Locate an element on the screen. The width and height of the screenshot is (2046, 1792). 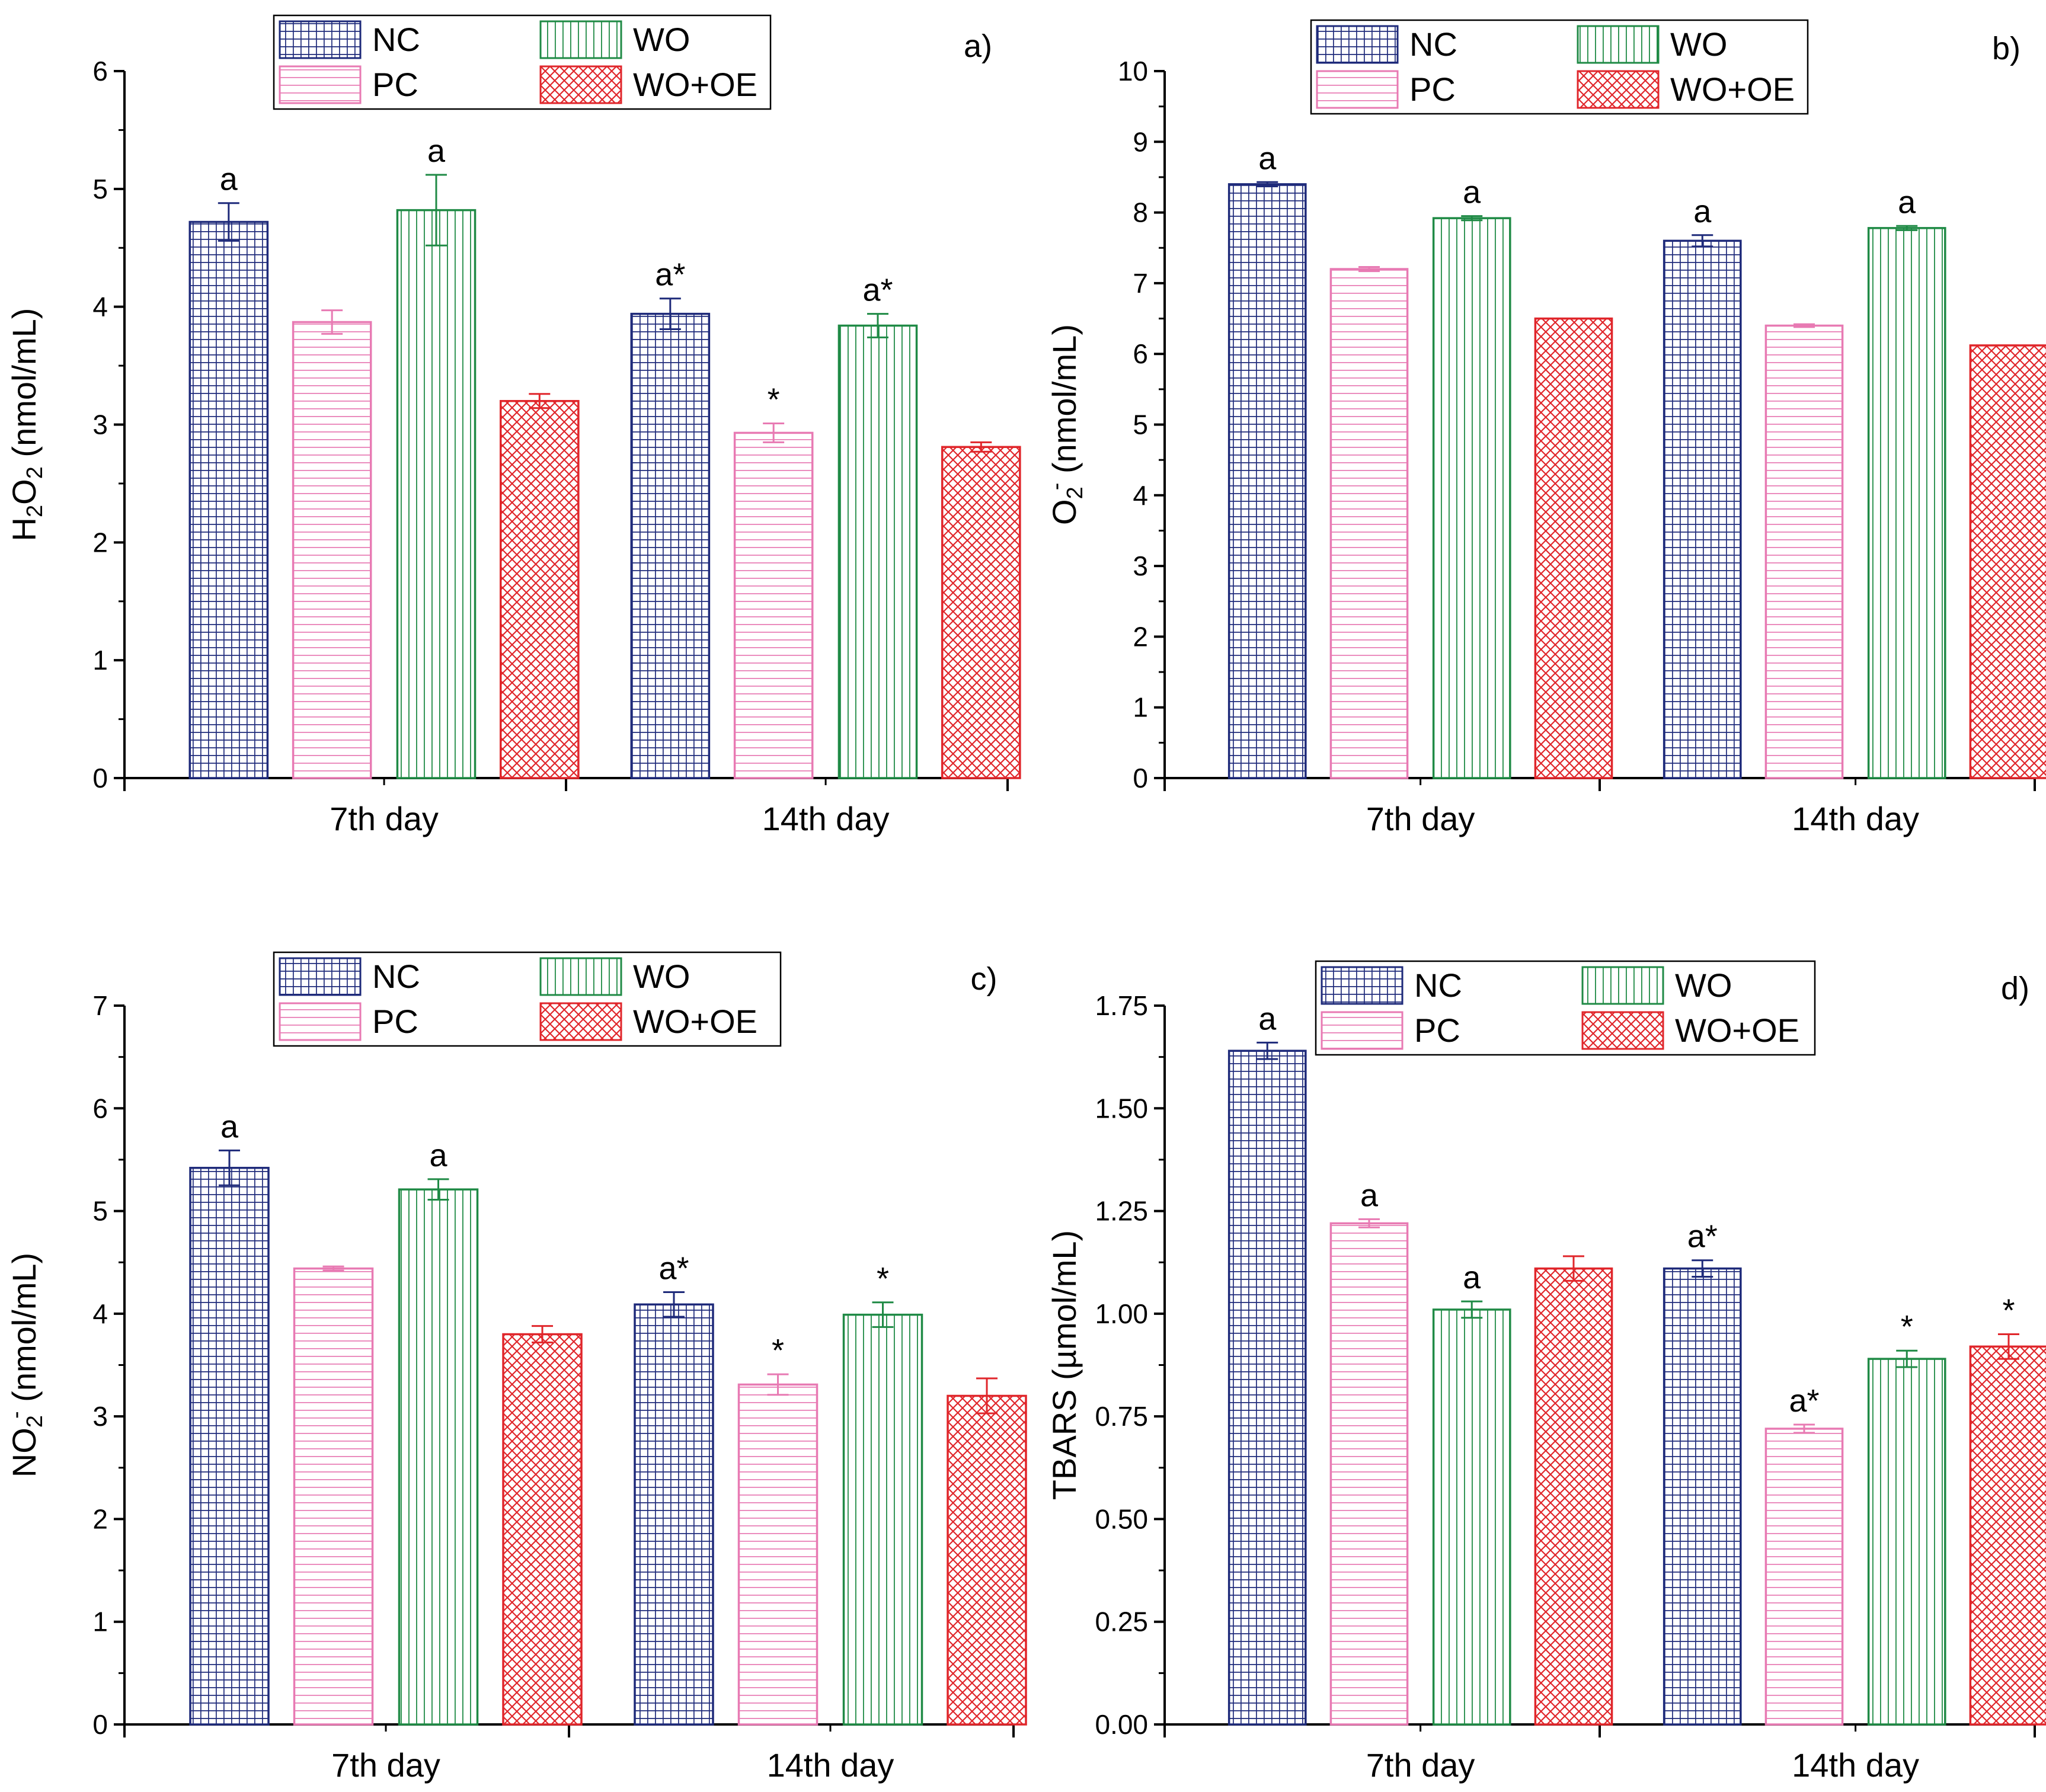
y-axis-title: TBARS (µmol/mL) is located at coordinates (1064, 1365).